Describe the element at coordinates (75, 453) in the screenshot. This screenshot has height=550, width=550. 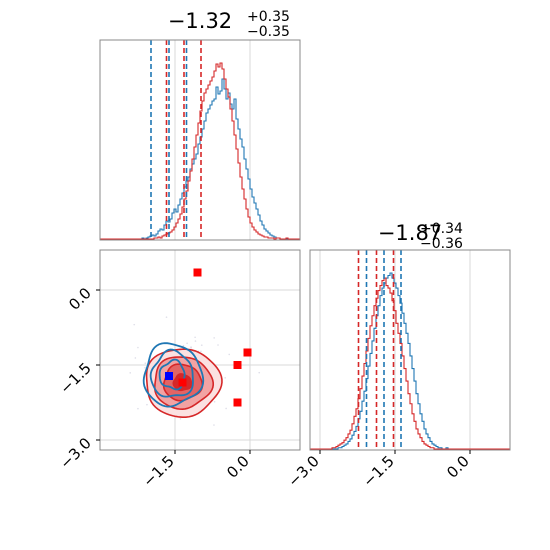
I see `y-tick-label: −3.0` at that location.